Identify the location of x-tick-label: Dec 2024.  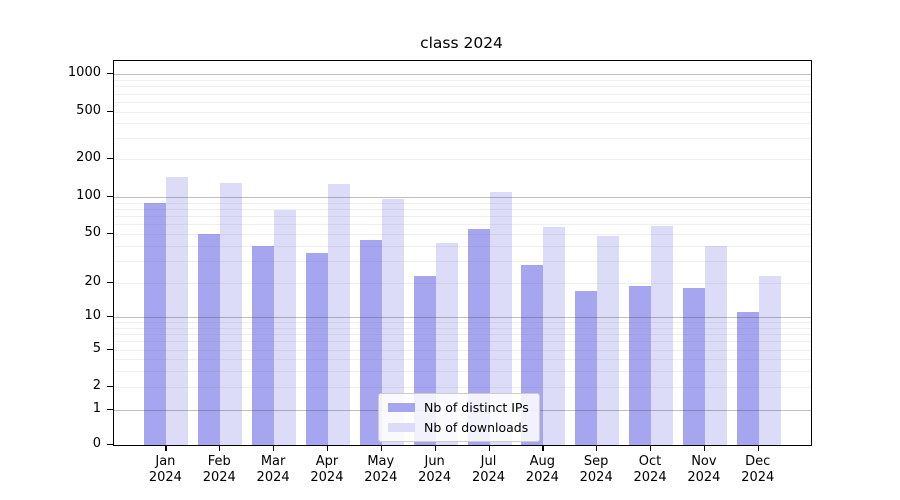
(758, 469).